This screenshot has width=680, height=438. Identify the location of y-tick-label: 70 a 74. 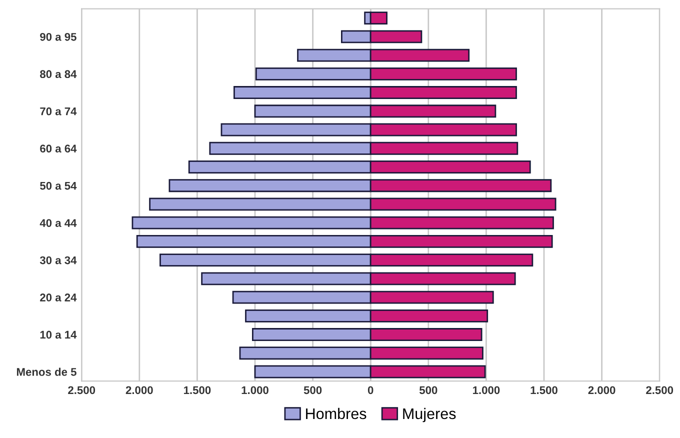
(58, 111).